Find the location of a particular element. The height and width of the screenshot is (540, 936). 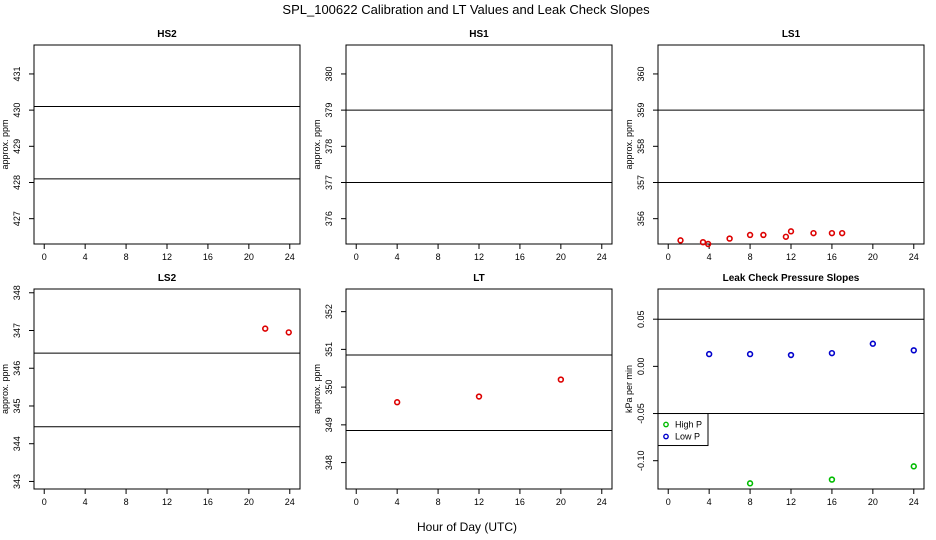

y-tick-label: 343 is located at coordinates (17, 481).